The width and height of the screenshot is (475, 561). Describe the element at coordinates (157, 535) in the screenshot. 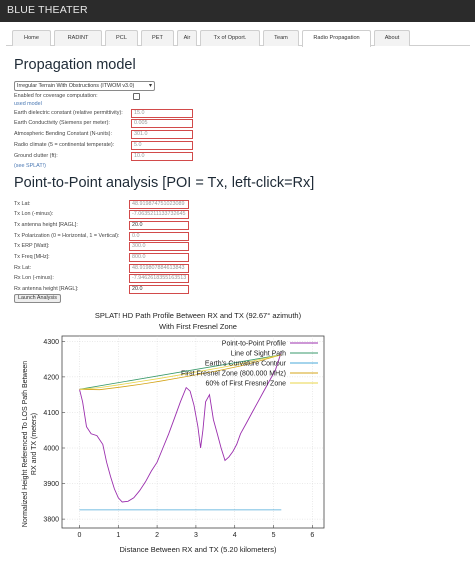

I see `x-tick-label: 2` at that location.